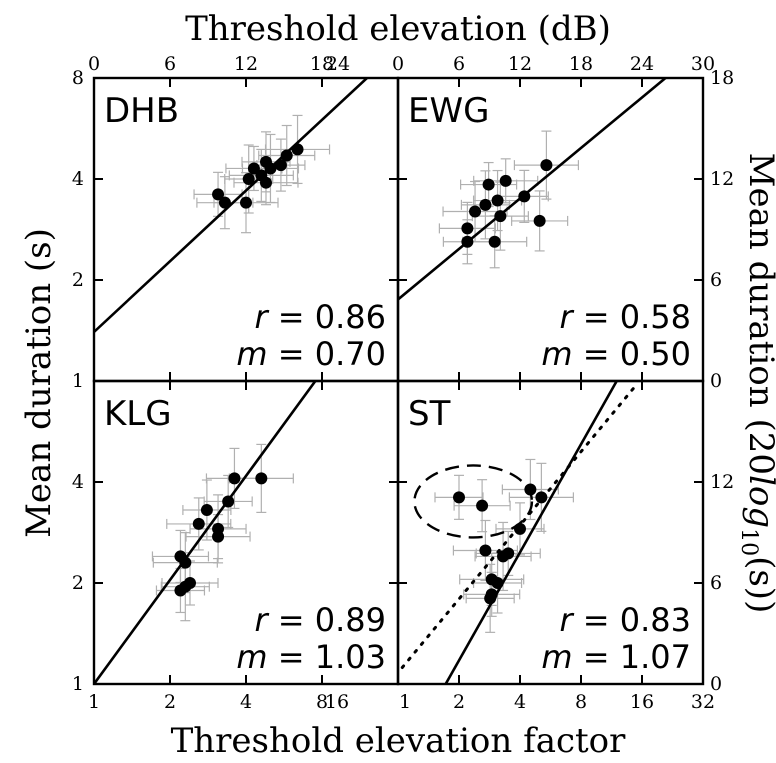 This screenshot has height=763, width=776. What do you see at coordinates (520, 702) in the screenshot?
I see `x-tick-label-bottom: 4` at bounding box center [520, 702].